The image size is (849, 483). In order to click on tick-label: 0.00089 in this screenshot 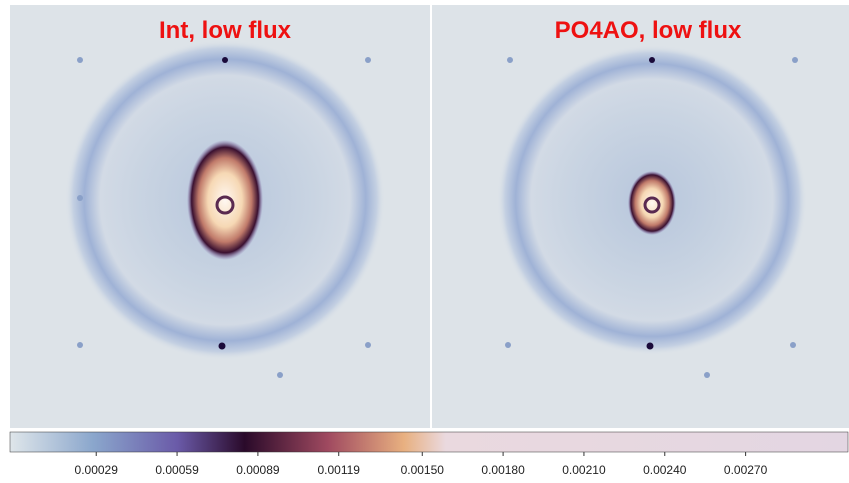, I will do `click(258, 470)`.